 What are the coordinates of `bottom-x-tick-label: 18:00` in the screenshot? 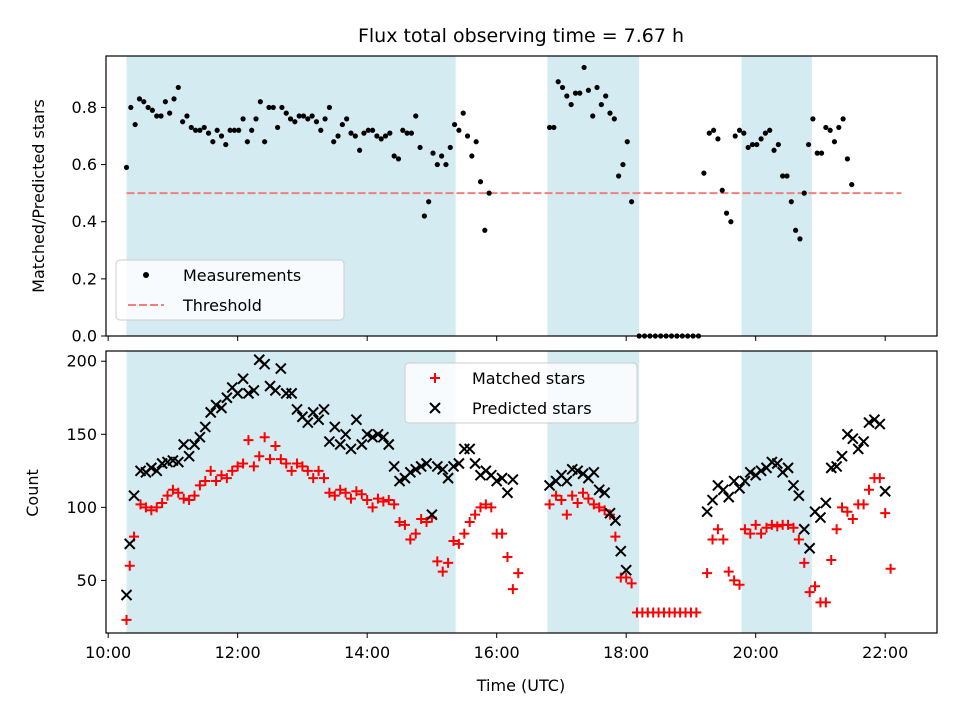 It's located at (626, 652).